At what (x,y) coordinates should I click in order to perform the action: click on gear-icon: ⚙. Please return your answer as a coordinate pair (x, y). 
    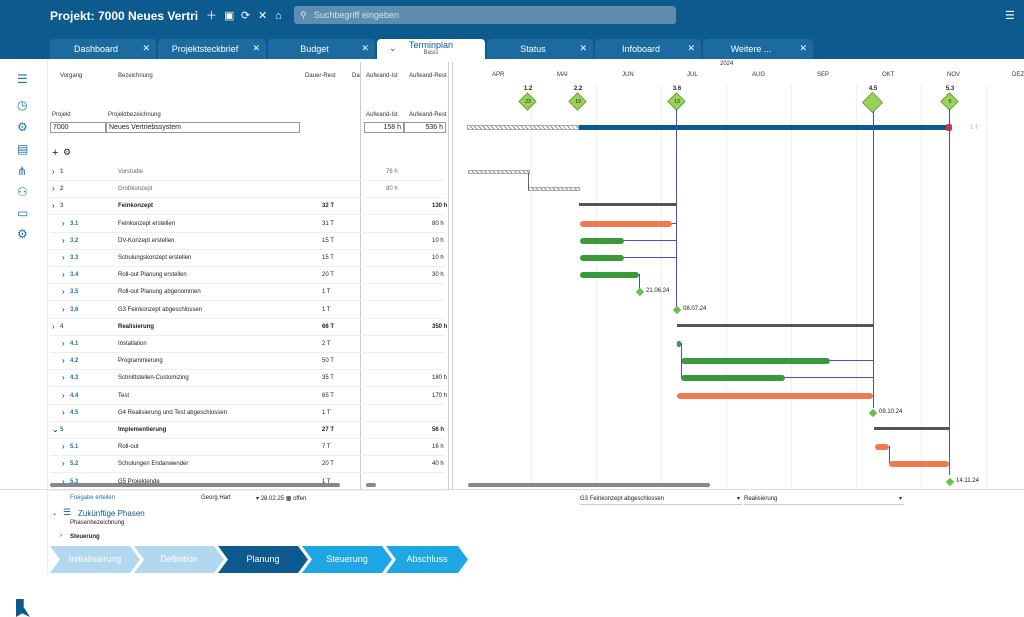
    Looking at the image, I should click on (22, 234).